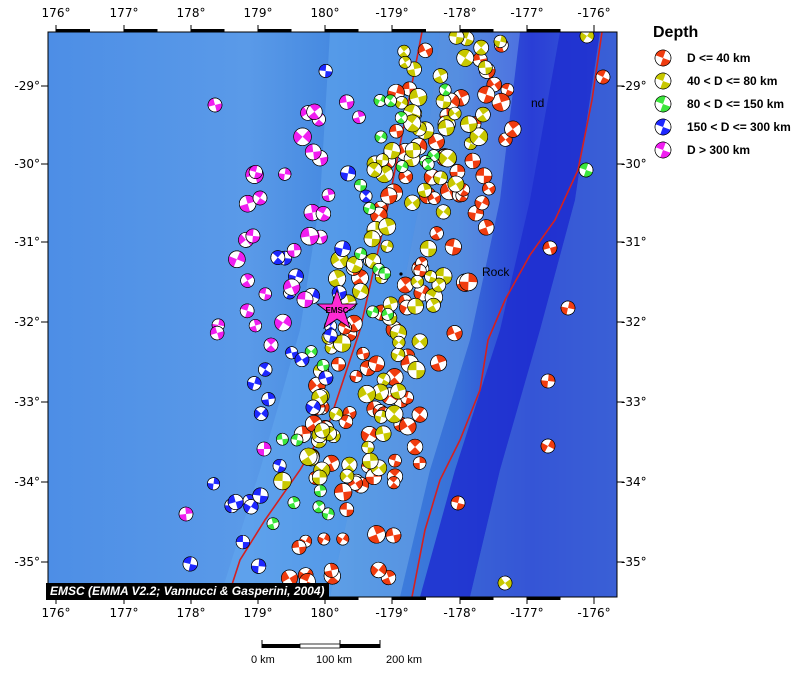 Image resolution: width=809 pixels, height=675 pixels. I want to click on lon-tick-bottom-8: -176°, so click(593, 613).